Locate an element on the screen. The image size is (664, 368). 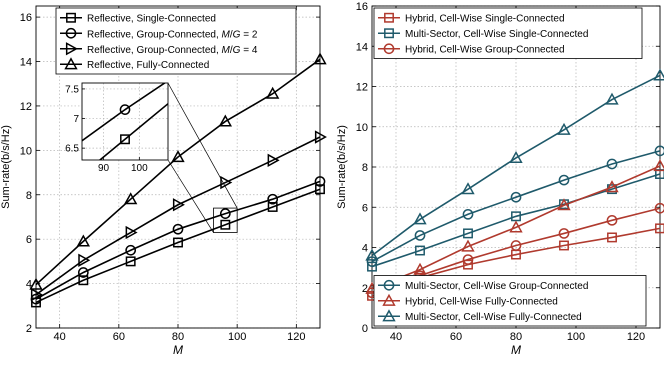
x-tick-label-80: 80 is located at coordinates (516, 337).